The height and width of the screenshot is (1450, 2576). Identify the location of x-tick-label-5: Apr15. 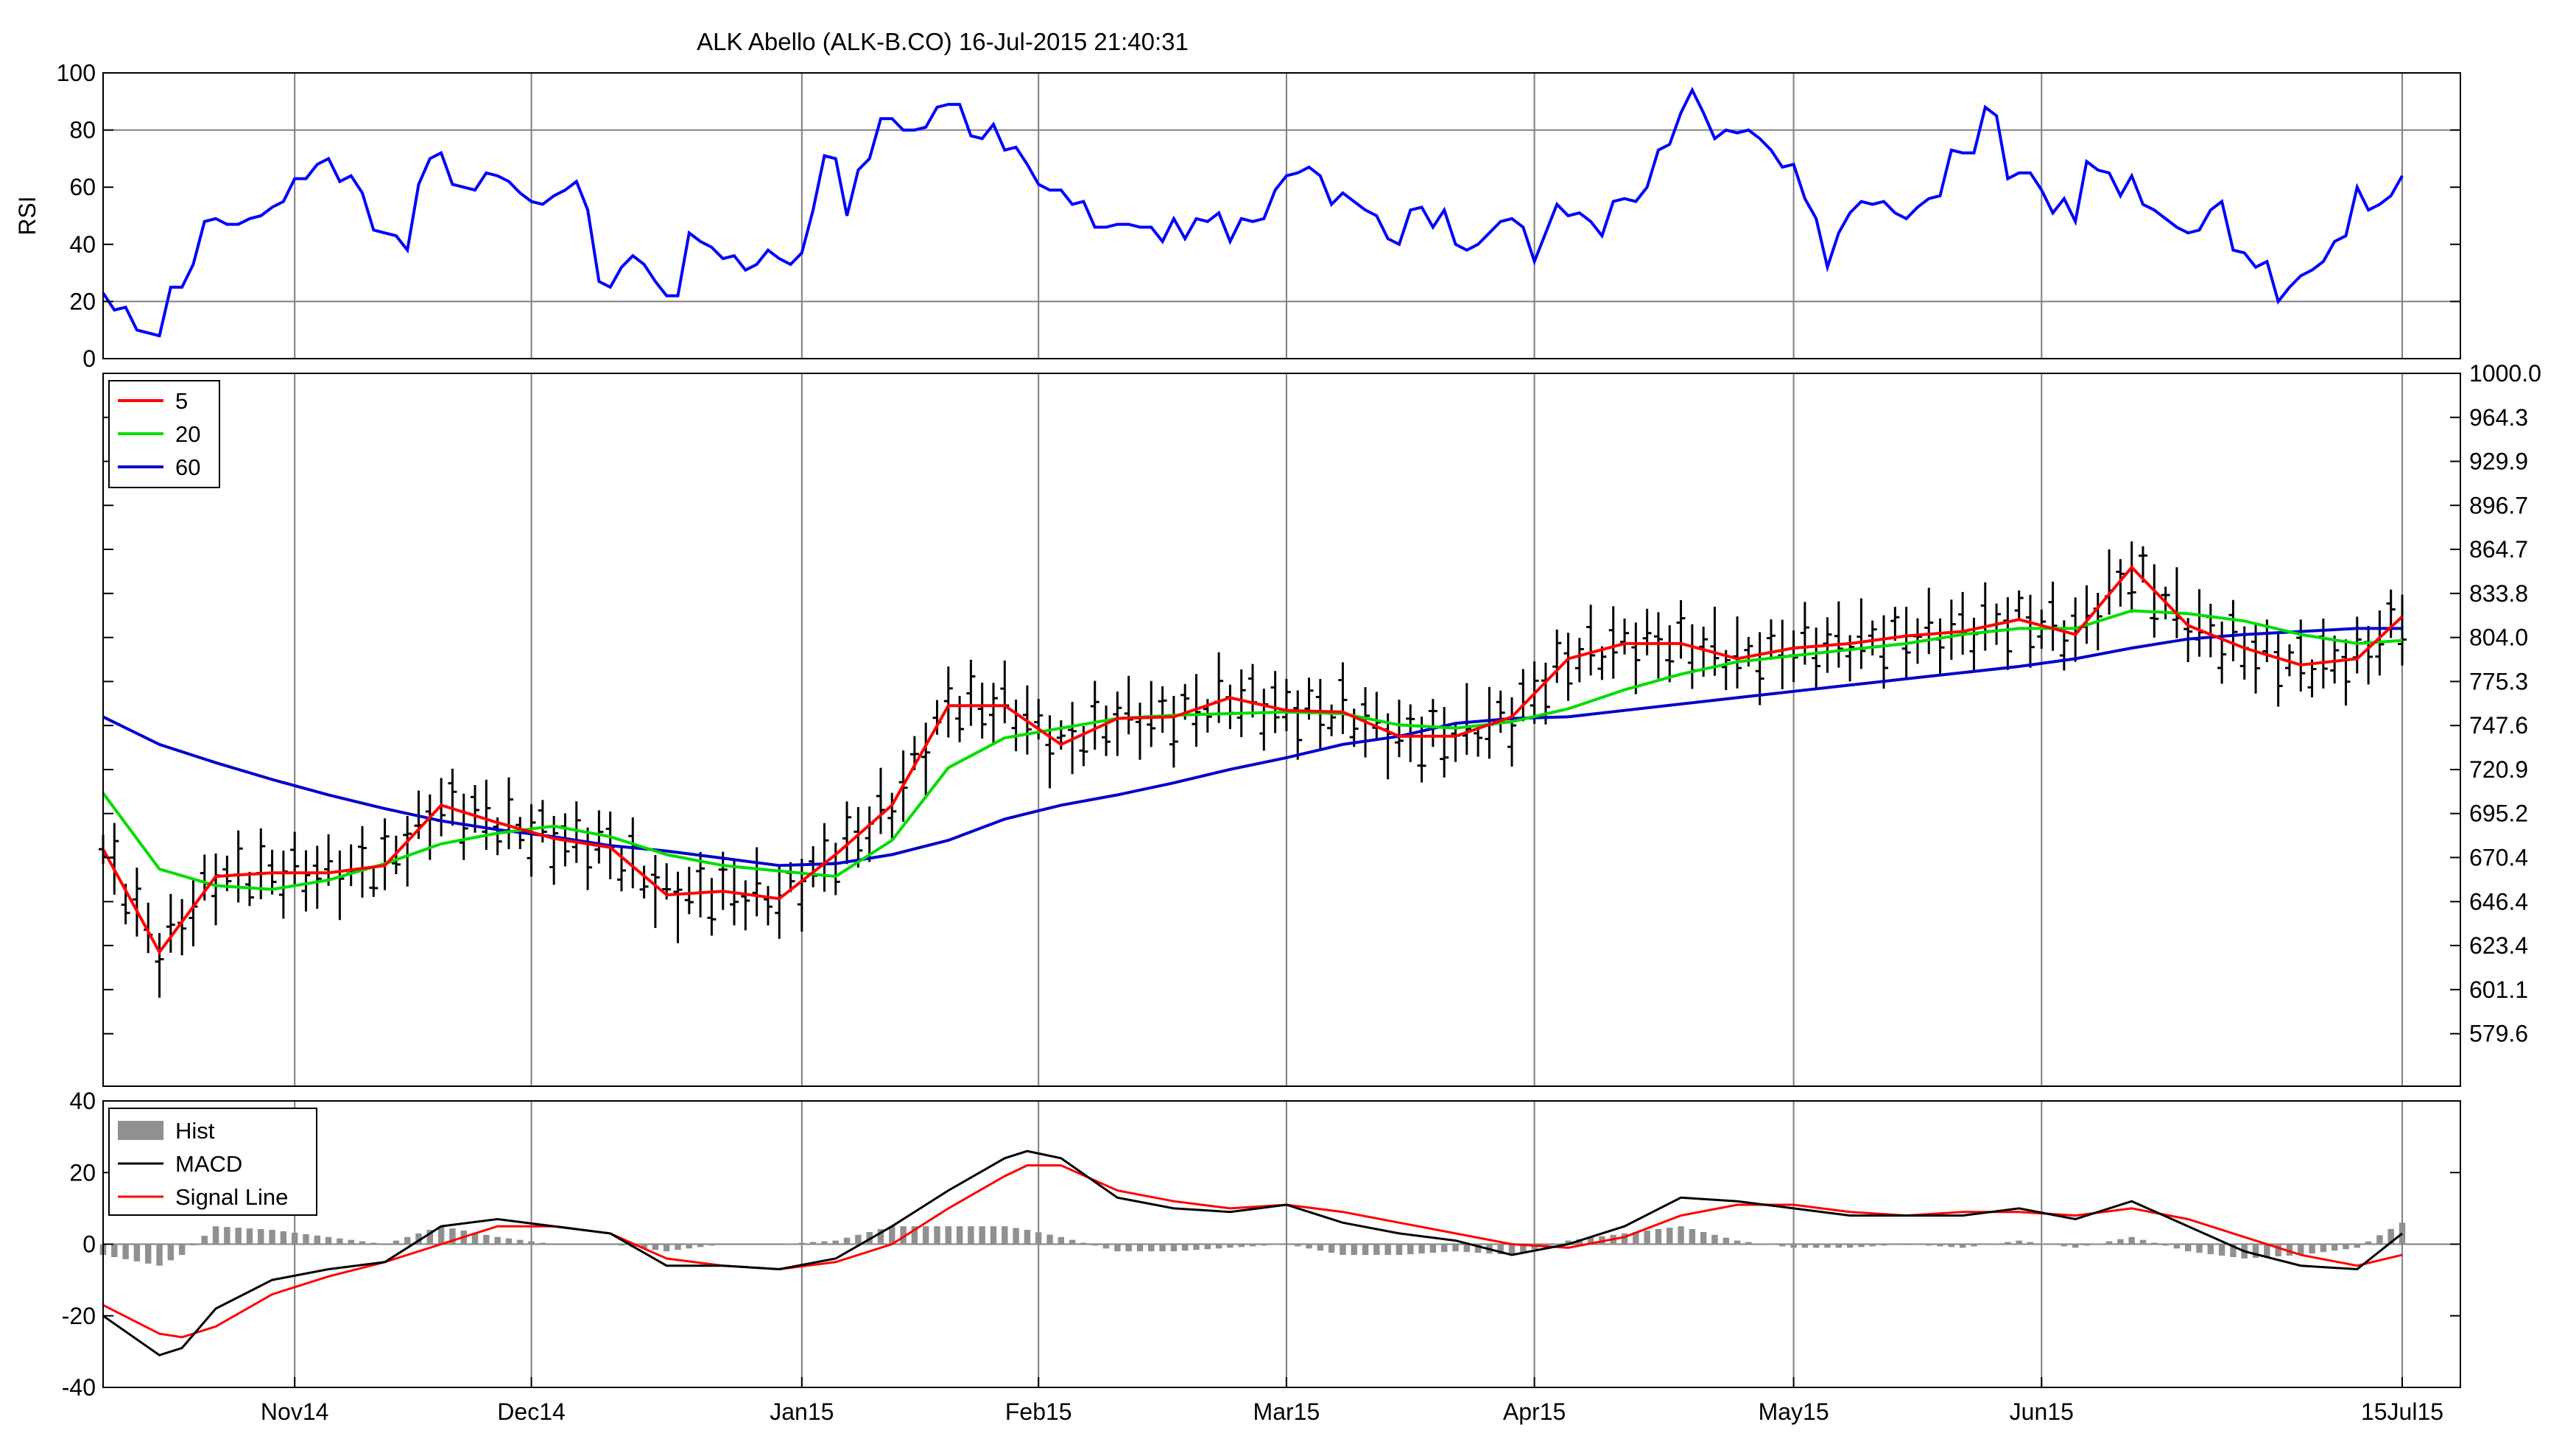
(1534, 1411).